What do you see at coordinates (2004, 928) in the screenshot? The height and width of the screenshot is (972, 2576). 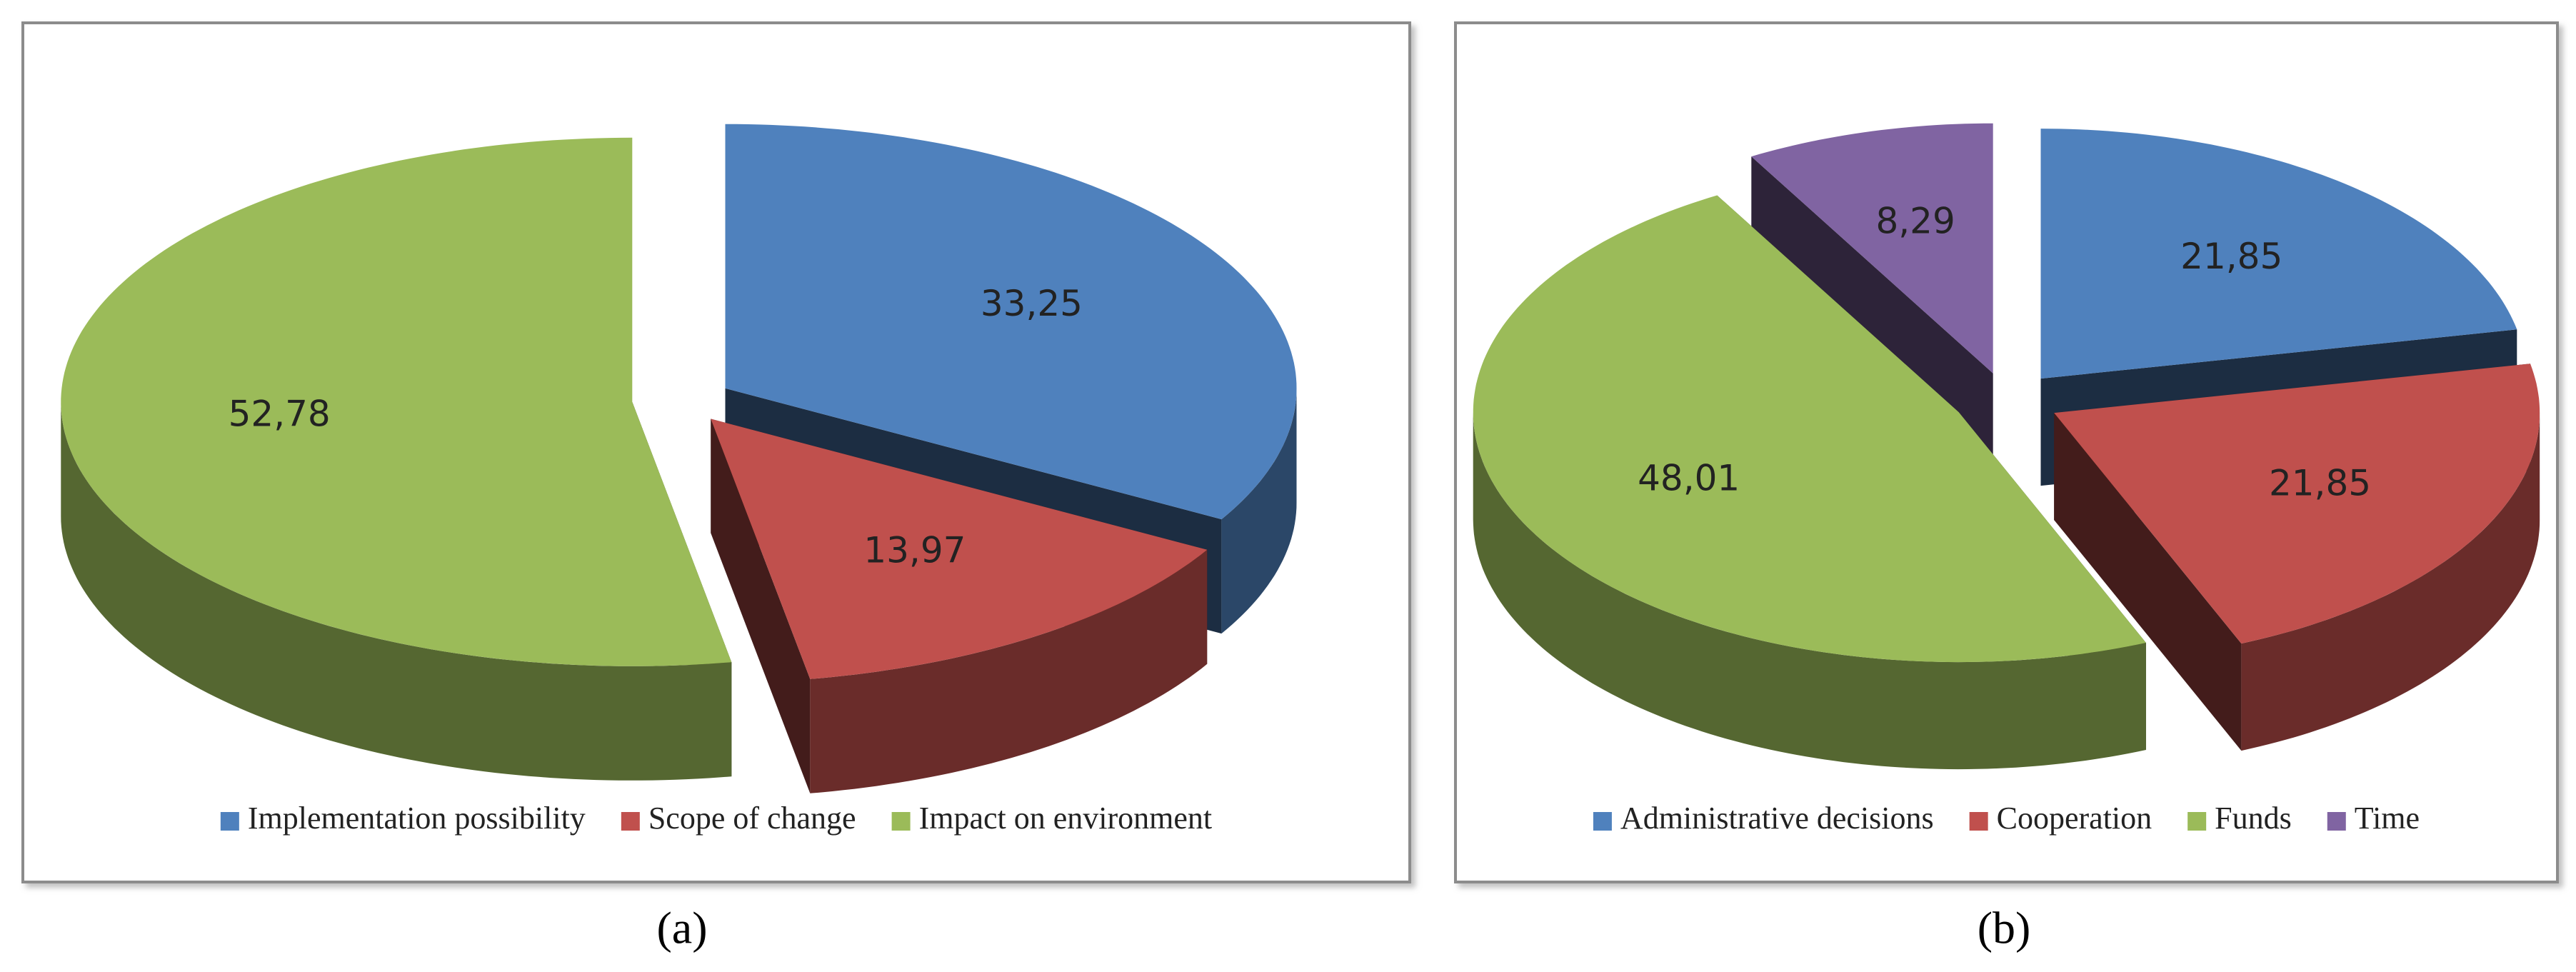 I see `panel-label: (b)` at bounding box center [2004, 928].